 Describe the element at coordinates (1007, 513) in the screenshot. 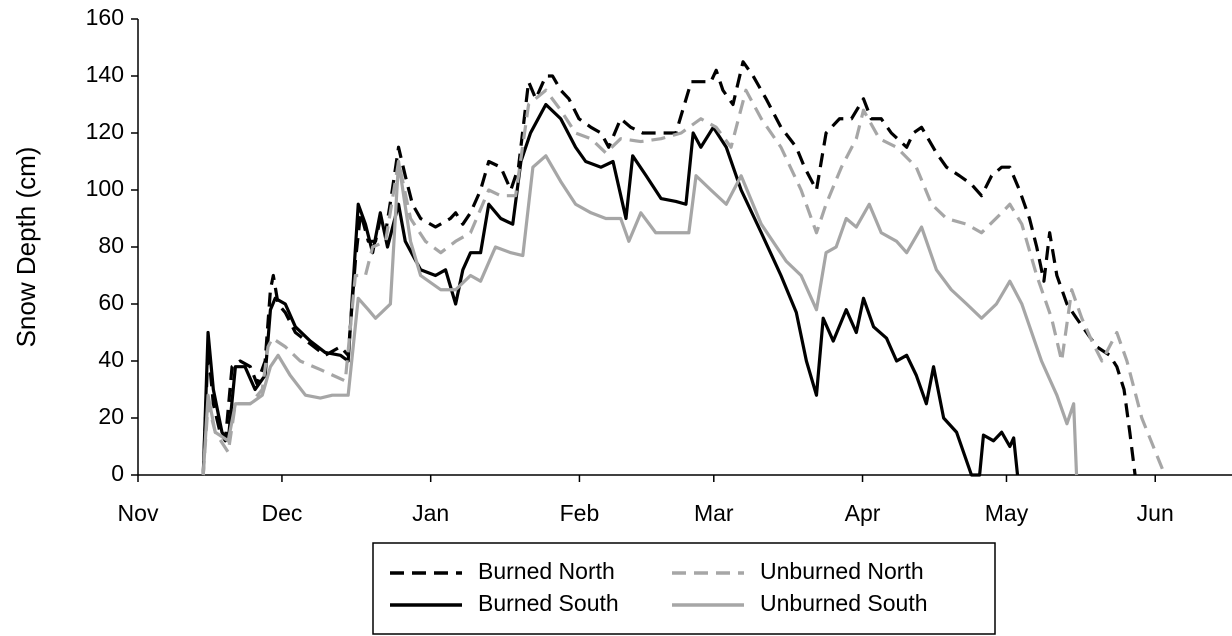

I see `x-tick-label: May` at that location.